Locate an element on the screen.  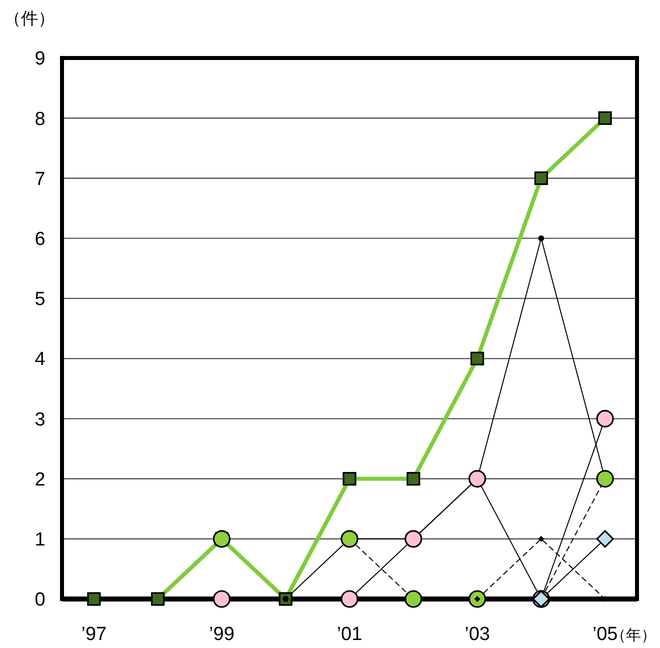
y-tick-label: 3 is located at coordinates (40, 419).